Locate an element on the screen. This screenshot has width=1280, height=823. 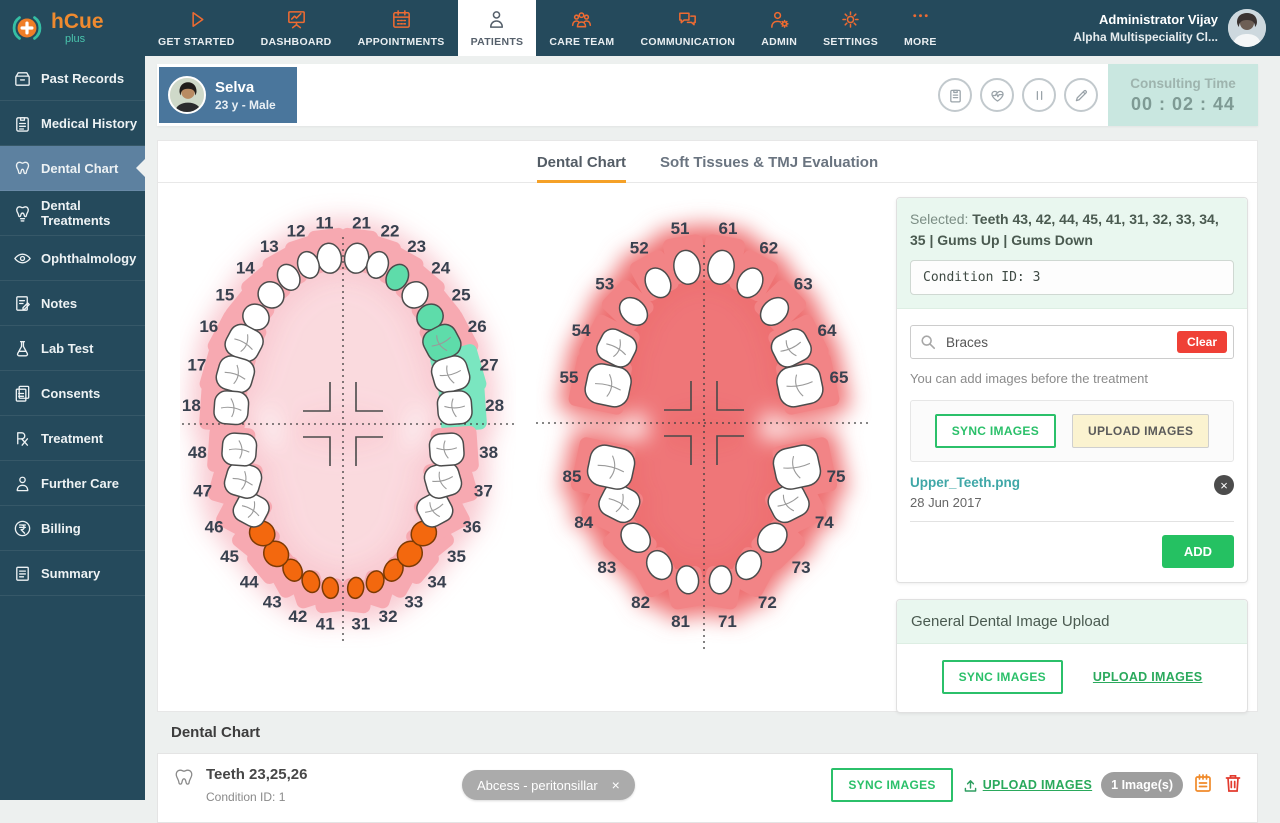
sidebar-item-dental-chart: Dental Chart is located at coordinates (72, 168).